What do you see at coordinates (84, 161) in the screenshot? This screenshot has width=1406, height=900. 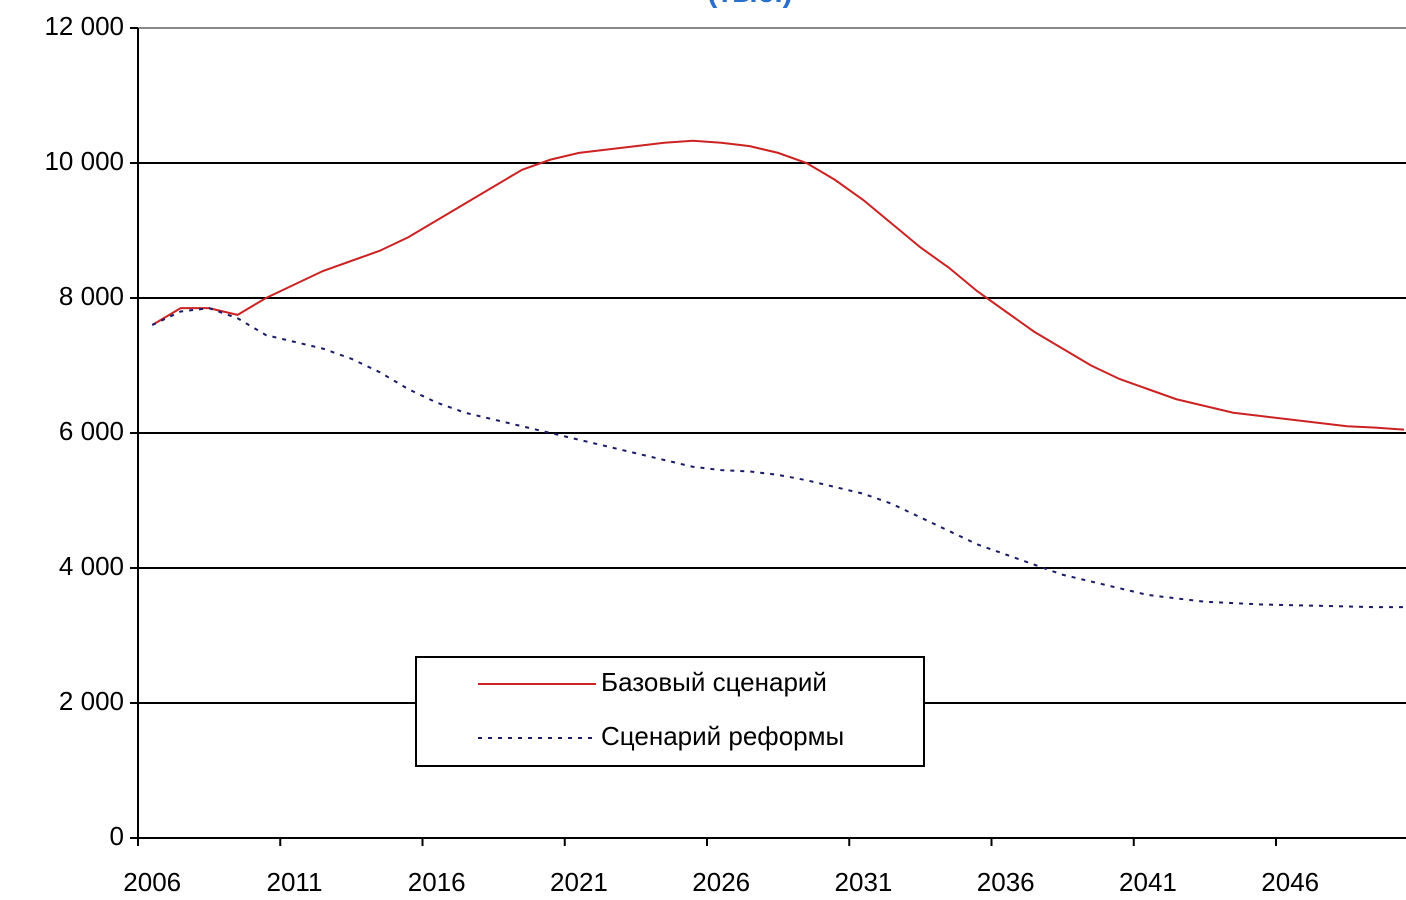 I see `y-tick-label: 10 000` at bounding box center [84, 161].